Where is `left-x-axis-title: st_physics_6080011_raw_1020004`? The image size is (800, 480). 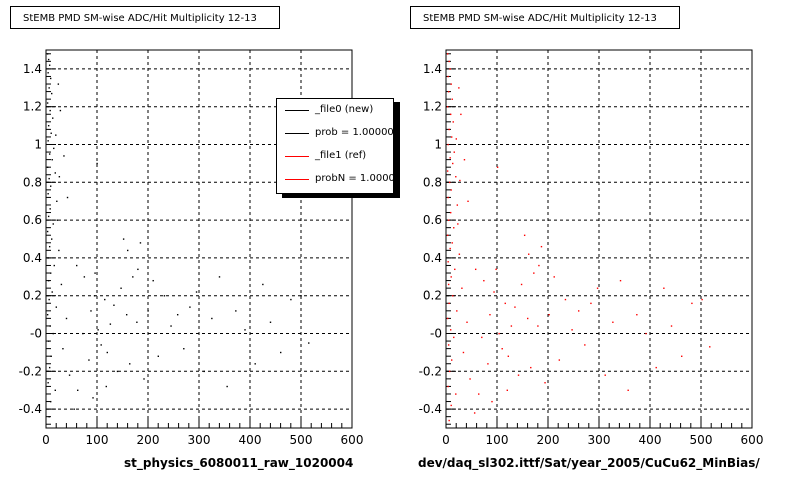 left-x-axis-title: st_physics_6080011_raw_1020004 is located at coordinates (239, 463).